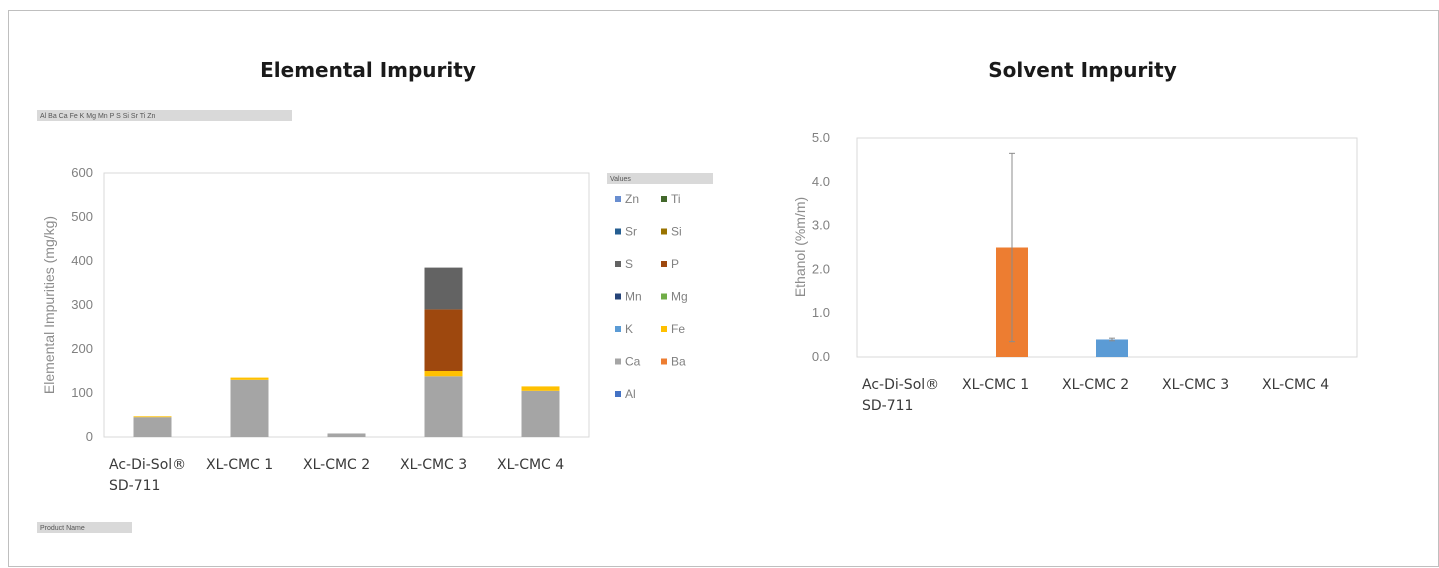  What do you see at coordinates (631, 232) in the screenshot?
I see `legend-label: Sr` at bounding box center [631, 232].